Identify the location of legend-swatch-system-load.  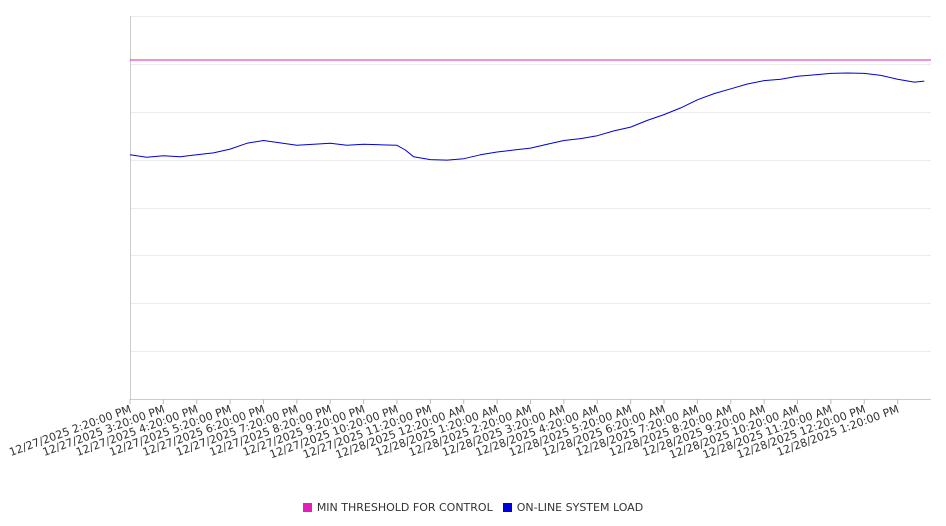
(507, 507).